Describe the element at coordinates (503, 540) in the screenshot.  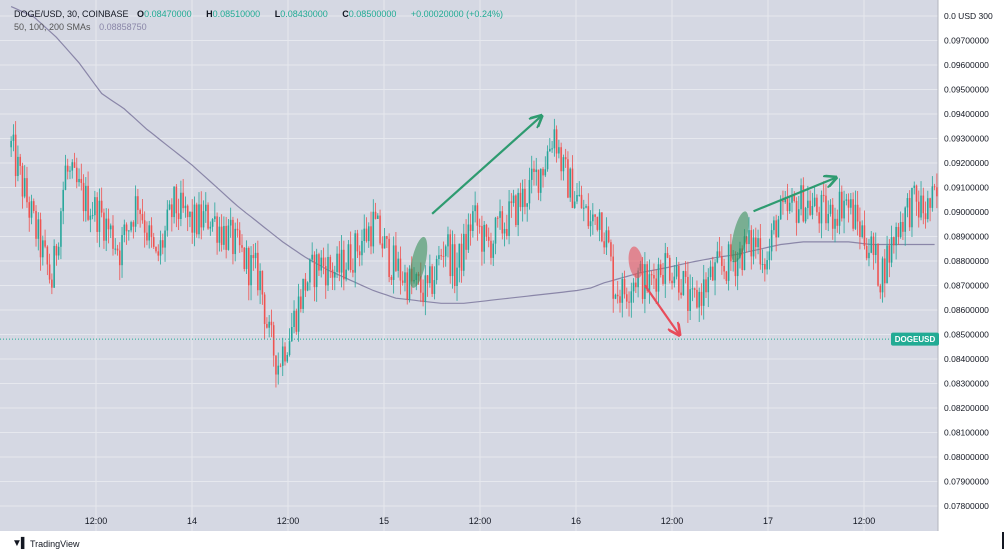
I see `time-axis-background` at that location.